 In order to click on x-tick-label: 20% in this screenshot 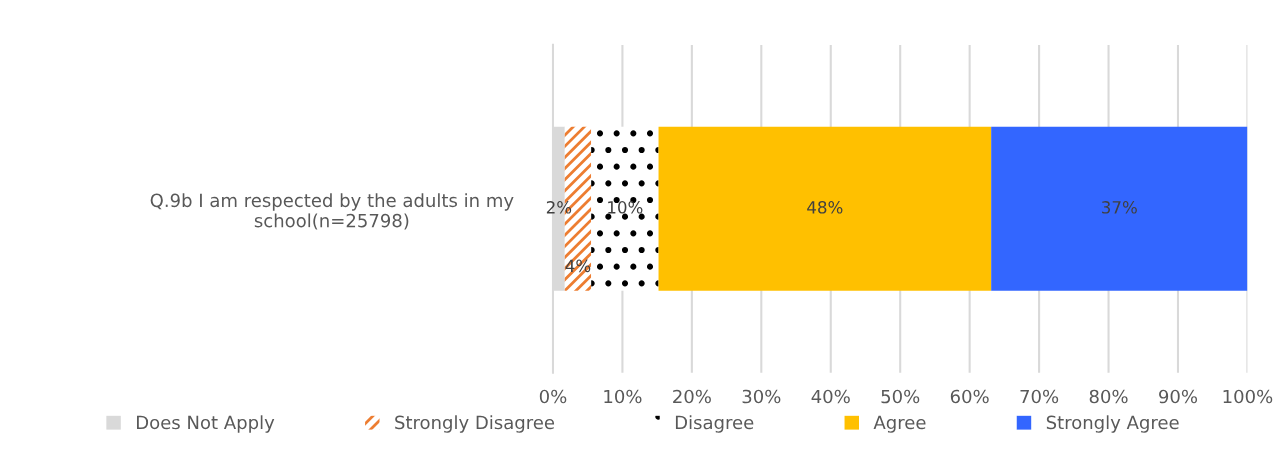, I will do `click(692, 396)`.